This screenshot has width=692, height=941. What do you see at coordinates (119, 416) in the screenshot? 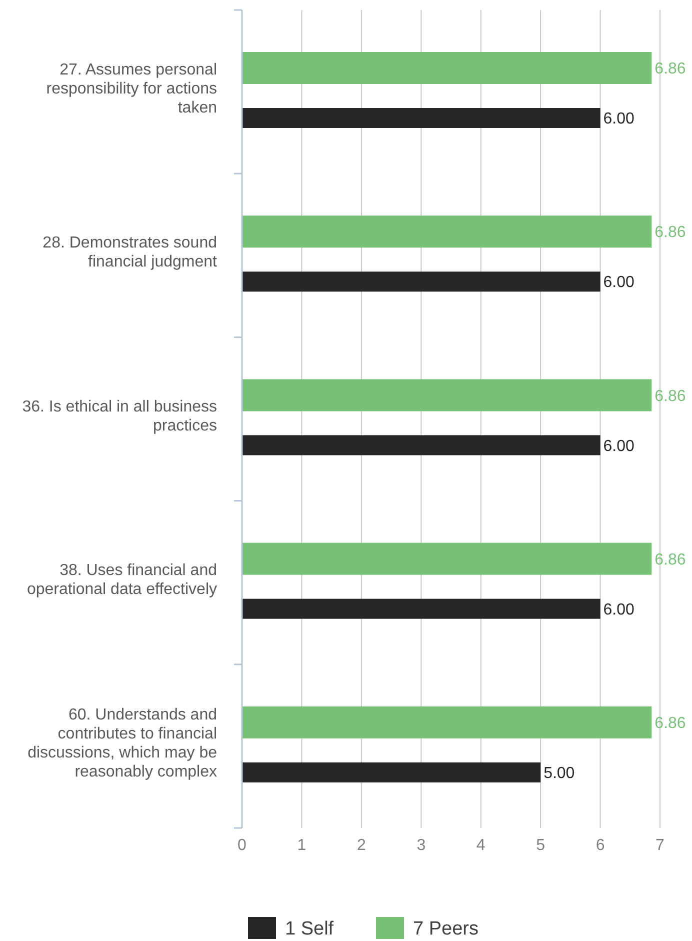
I see `y-tick-label: 36. Is ethical in all business practices` at bounding box center [119, 416].